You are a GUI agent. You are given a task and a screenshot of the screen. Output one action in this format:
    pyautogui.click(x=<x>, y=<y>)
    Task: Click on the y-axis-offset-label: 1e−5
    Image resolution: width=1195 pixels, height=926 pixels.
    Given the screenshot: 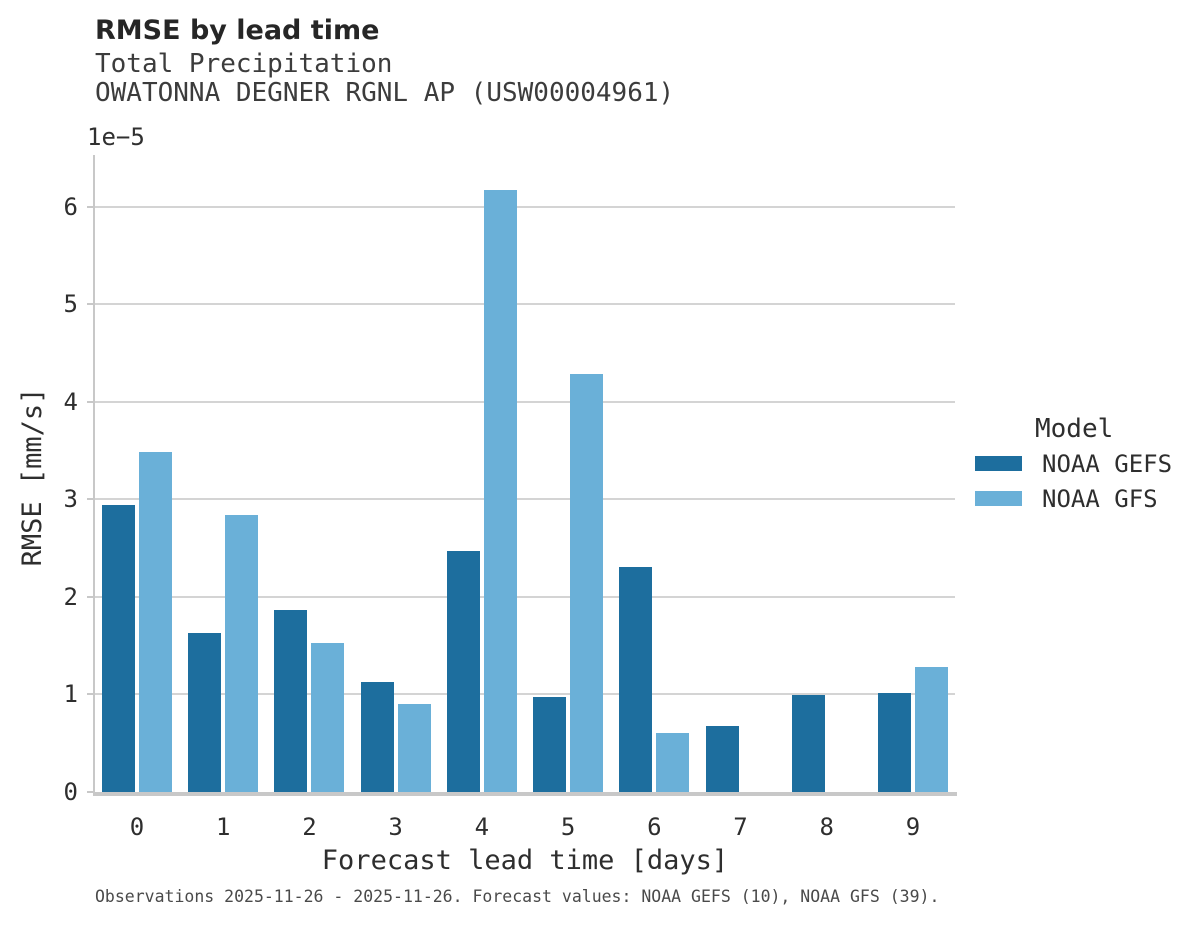 What is the action you would take?
    pyautogui.click(x=116, y=137)
    